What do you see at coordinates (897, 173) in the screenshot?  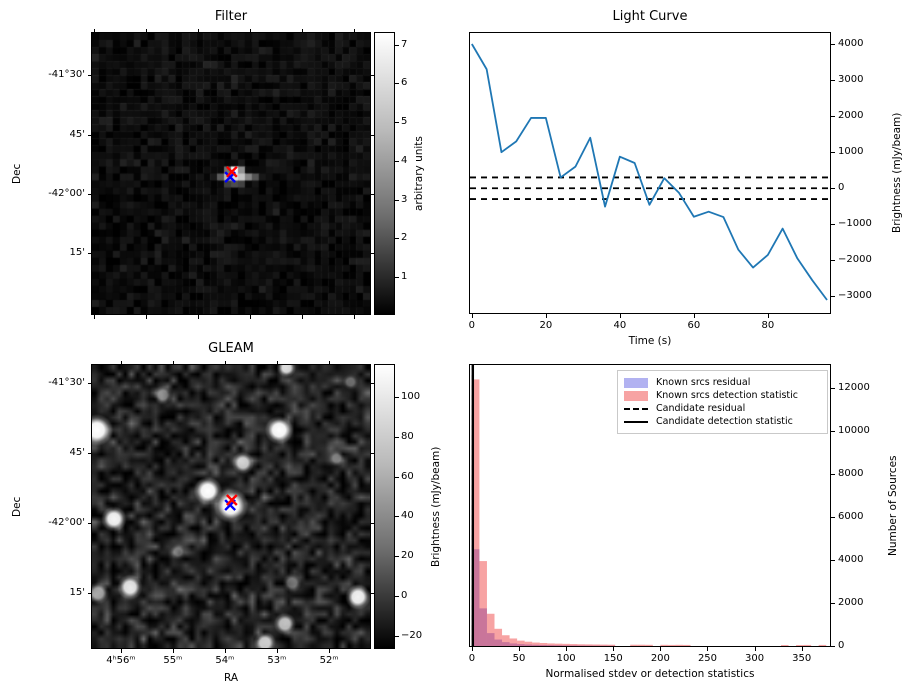 I see `light-curve-ylabel: Brightness (mJy/beam)` at bounding box center [897, 173].